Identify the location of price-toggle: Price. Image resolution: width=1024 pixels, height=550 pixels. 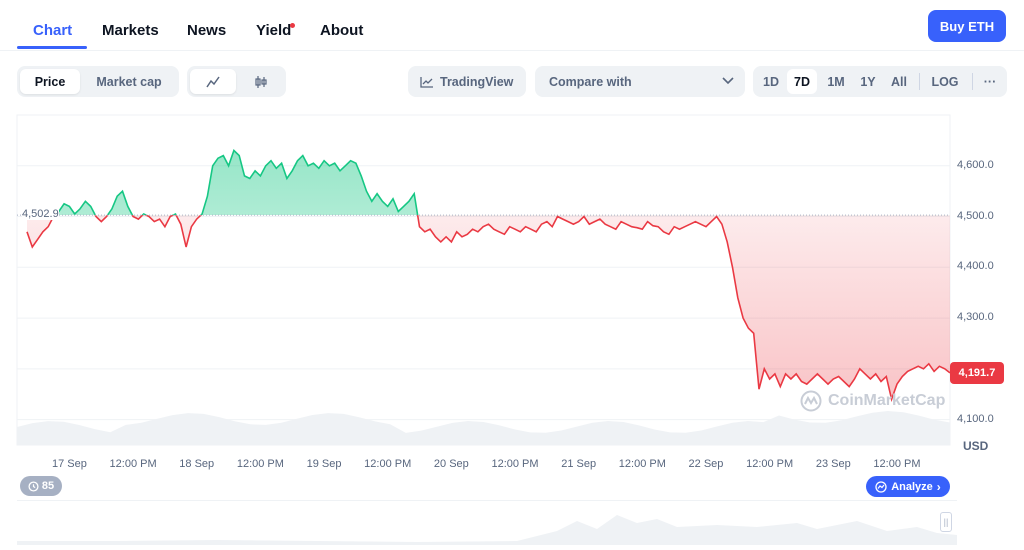
(50, 81).